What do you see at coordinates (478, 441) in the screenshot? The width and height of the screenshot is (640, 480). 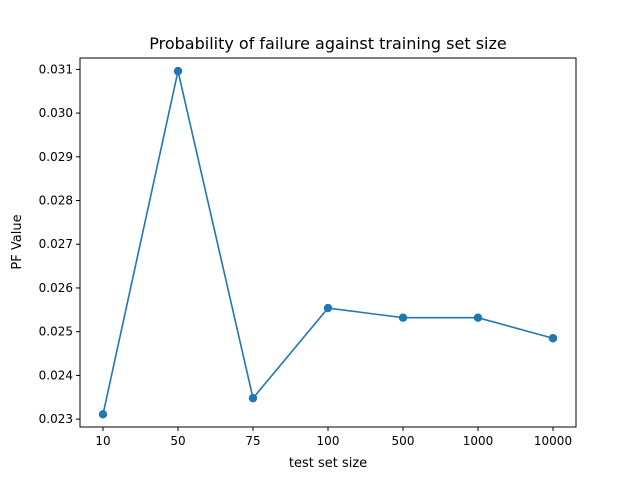 I see `x-tick-label: 1000` at bounding box center [478, 441].